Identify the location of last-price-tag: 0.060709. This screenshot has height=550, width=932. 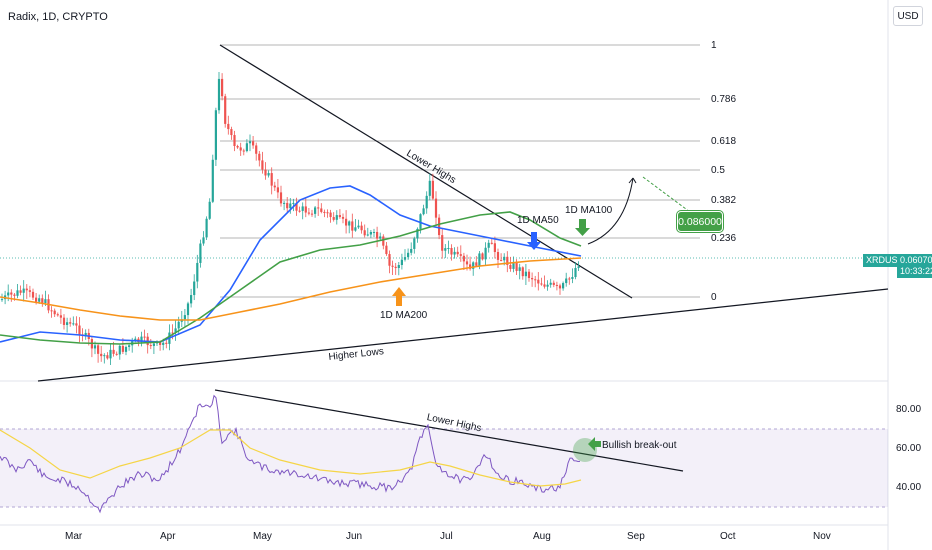
(914, 260).